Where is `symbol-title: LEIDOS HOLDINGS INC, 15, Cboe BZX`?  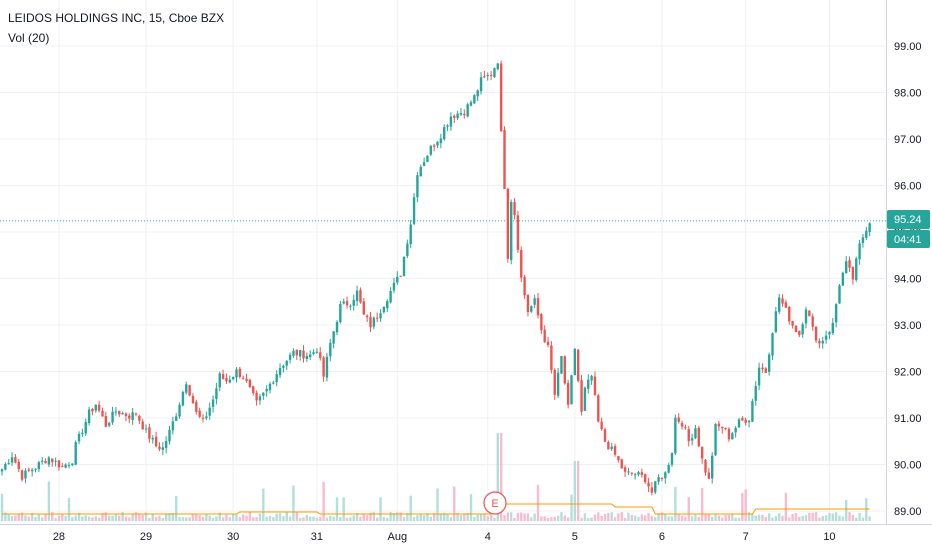 symbol-title: LEIDOS HOLDINGS INC, 15, Cboe BZX is located at coordinates (116, 18).